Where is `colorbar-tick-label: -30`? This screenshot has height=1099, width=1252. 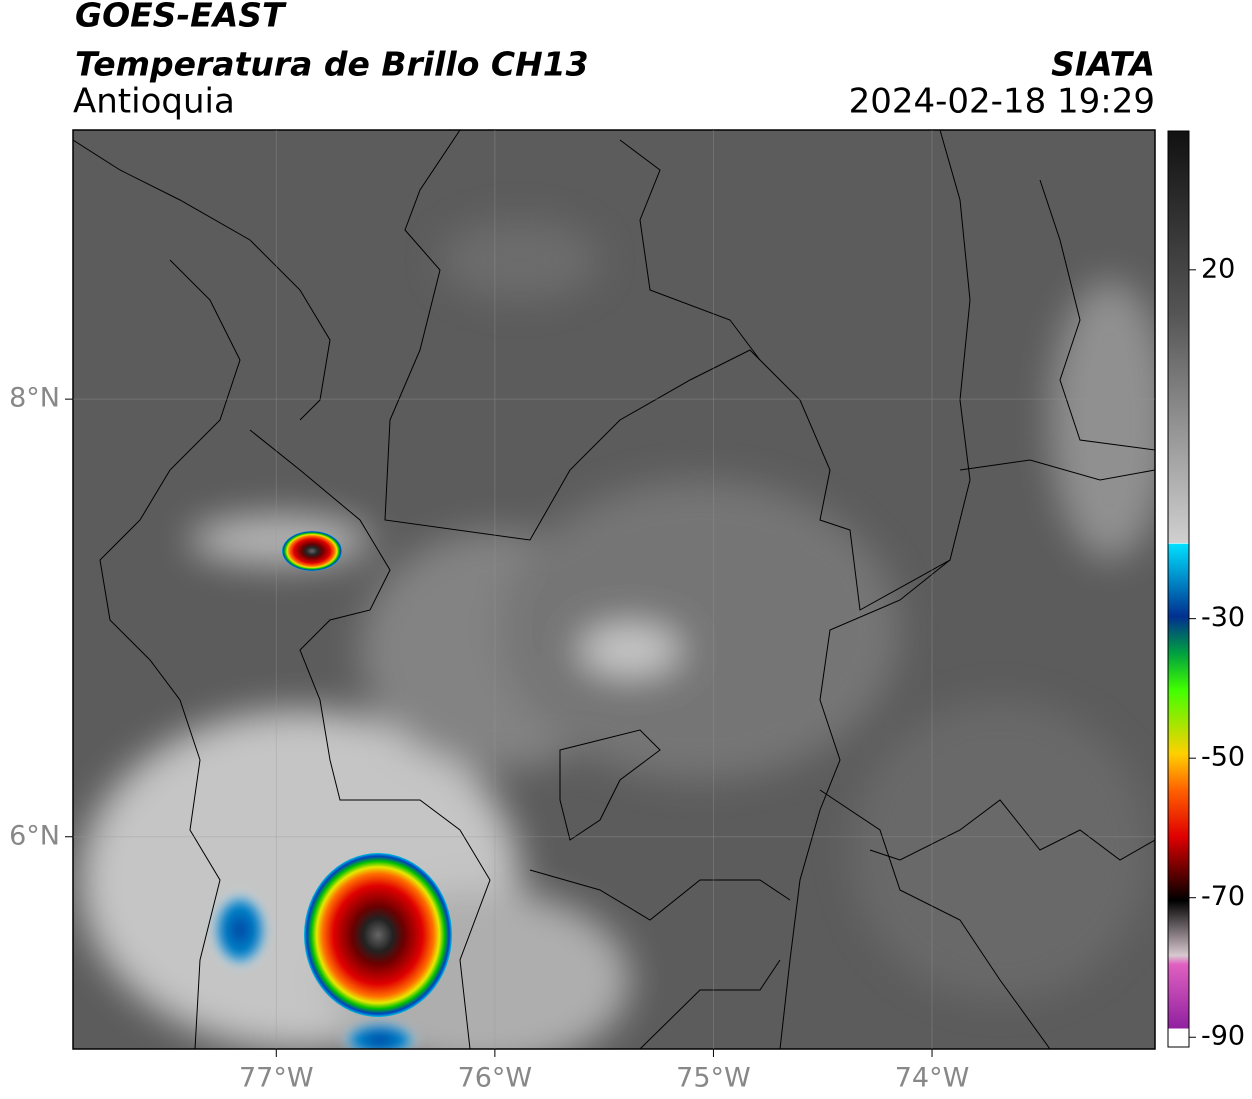 colorbar-tick-label: -30 is located at coordinates (1223, 617).